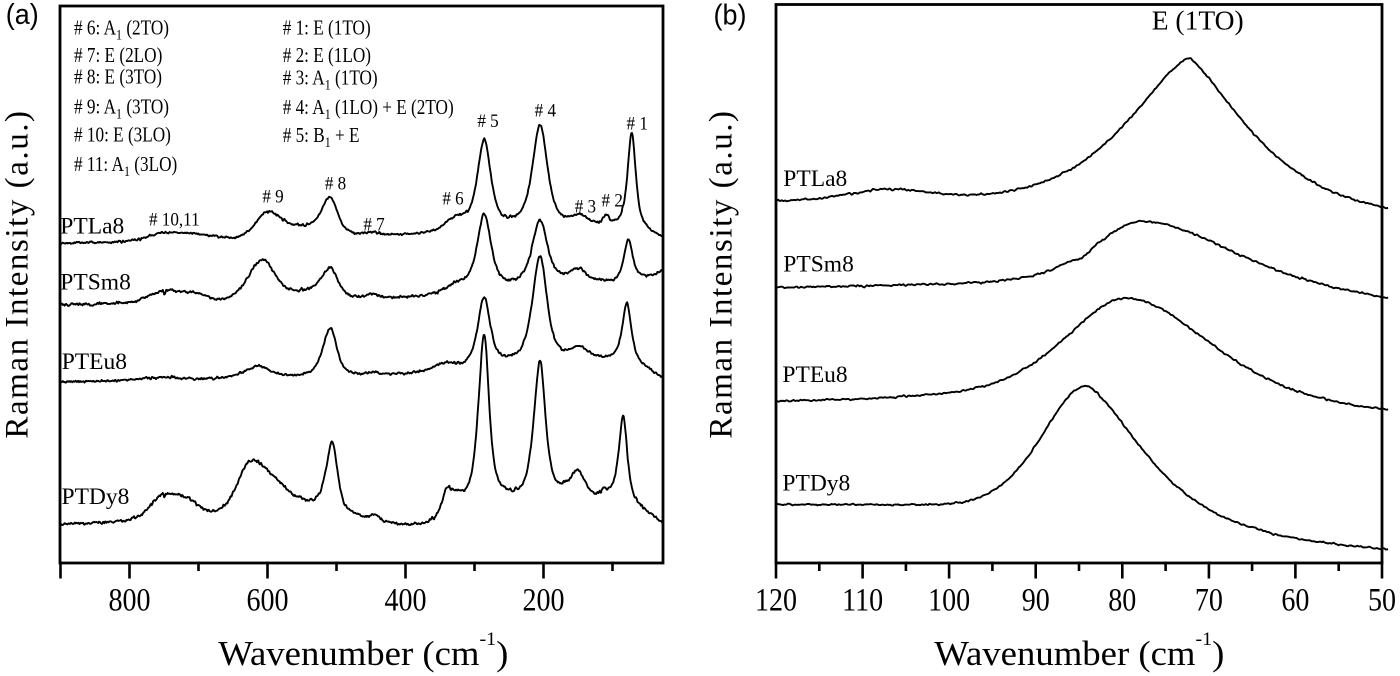 The width and height of the screenshot is (1400, 676). I want to click on svg-text: 110, so click(862, 599).